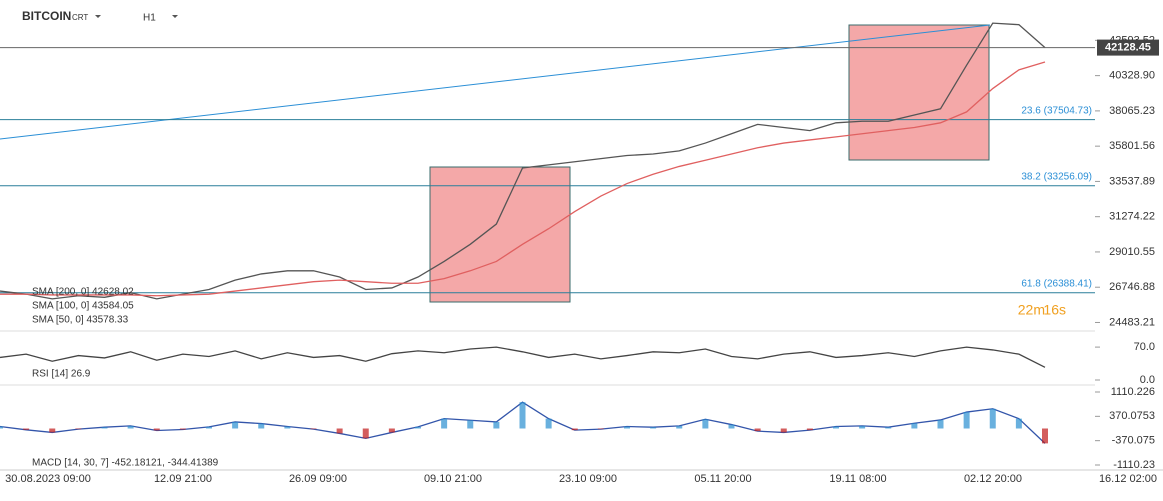  What do you see at coordinates (1054, 310) in the screenshot?
I see `countdown: 16s` at bounding box center [1054, 310].